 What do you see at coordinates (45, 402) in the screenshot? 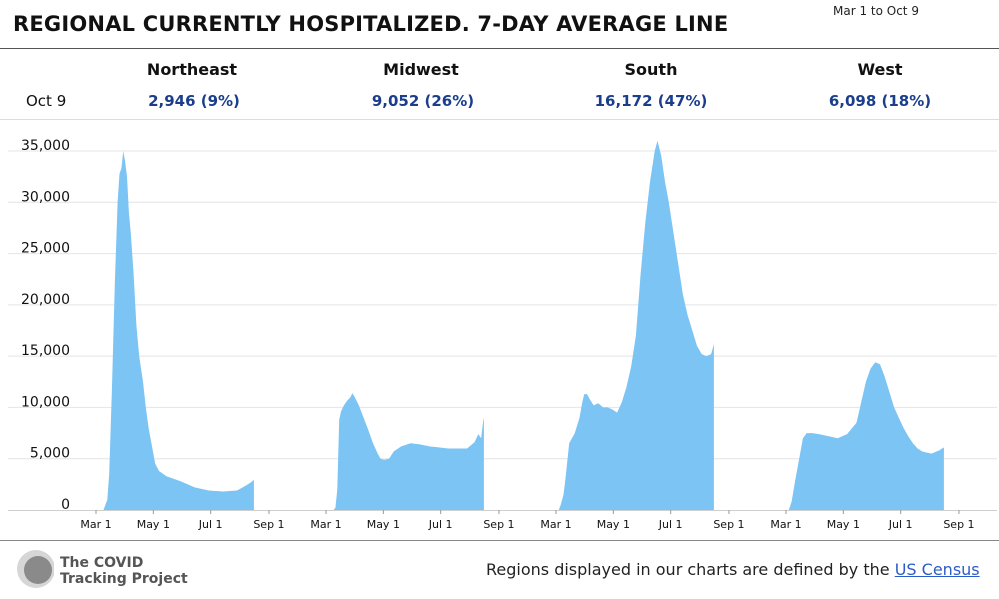
I see `y-tick-label: 10,000` at bounding box center [45, 402].